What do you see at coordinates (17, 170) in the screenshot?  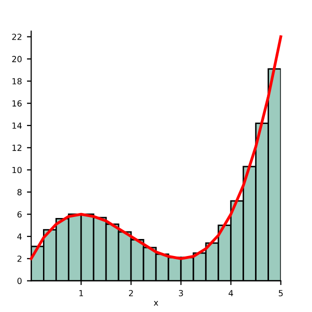 I see `y-tick-label: 10` at bounding box center [17, 170].